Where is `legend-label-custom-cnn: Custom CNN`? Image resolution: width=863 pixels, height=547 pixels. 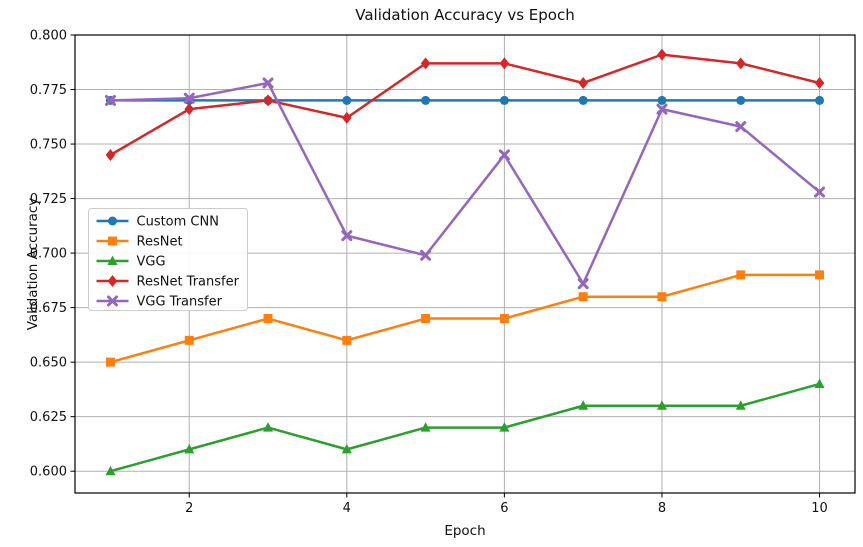 legend-label-custom-cnn: Custom CNN is located at coordinates (178, 222).